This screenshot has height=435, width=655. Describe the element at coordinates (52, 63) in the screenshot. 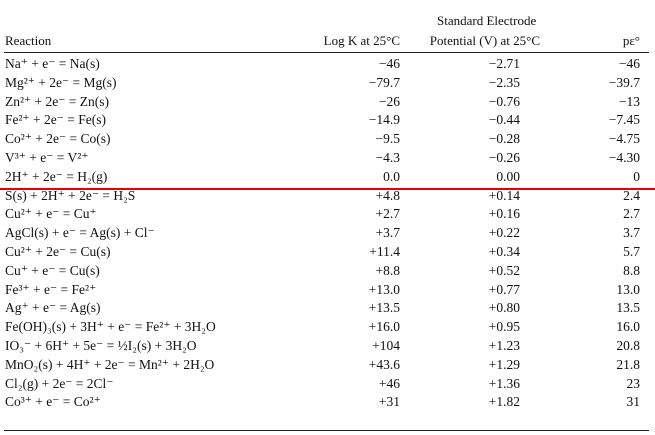

I see `reaction-cell: Na⁺ + e⁻ = Na(s)` at that location.